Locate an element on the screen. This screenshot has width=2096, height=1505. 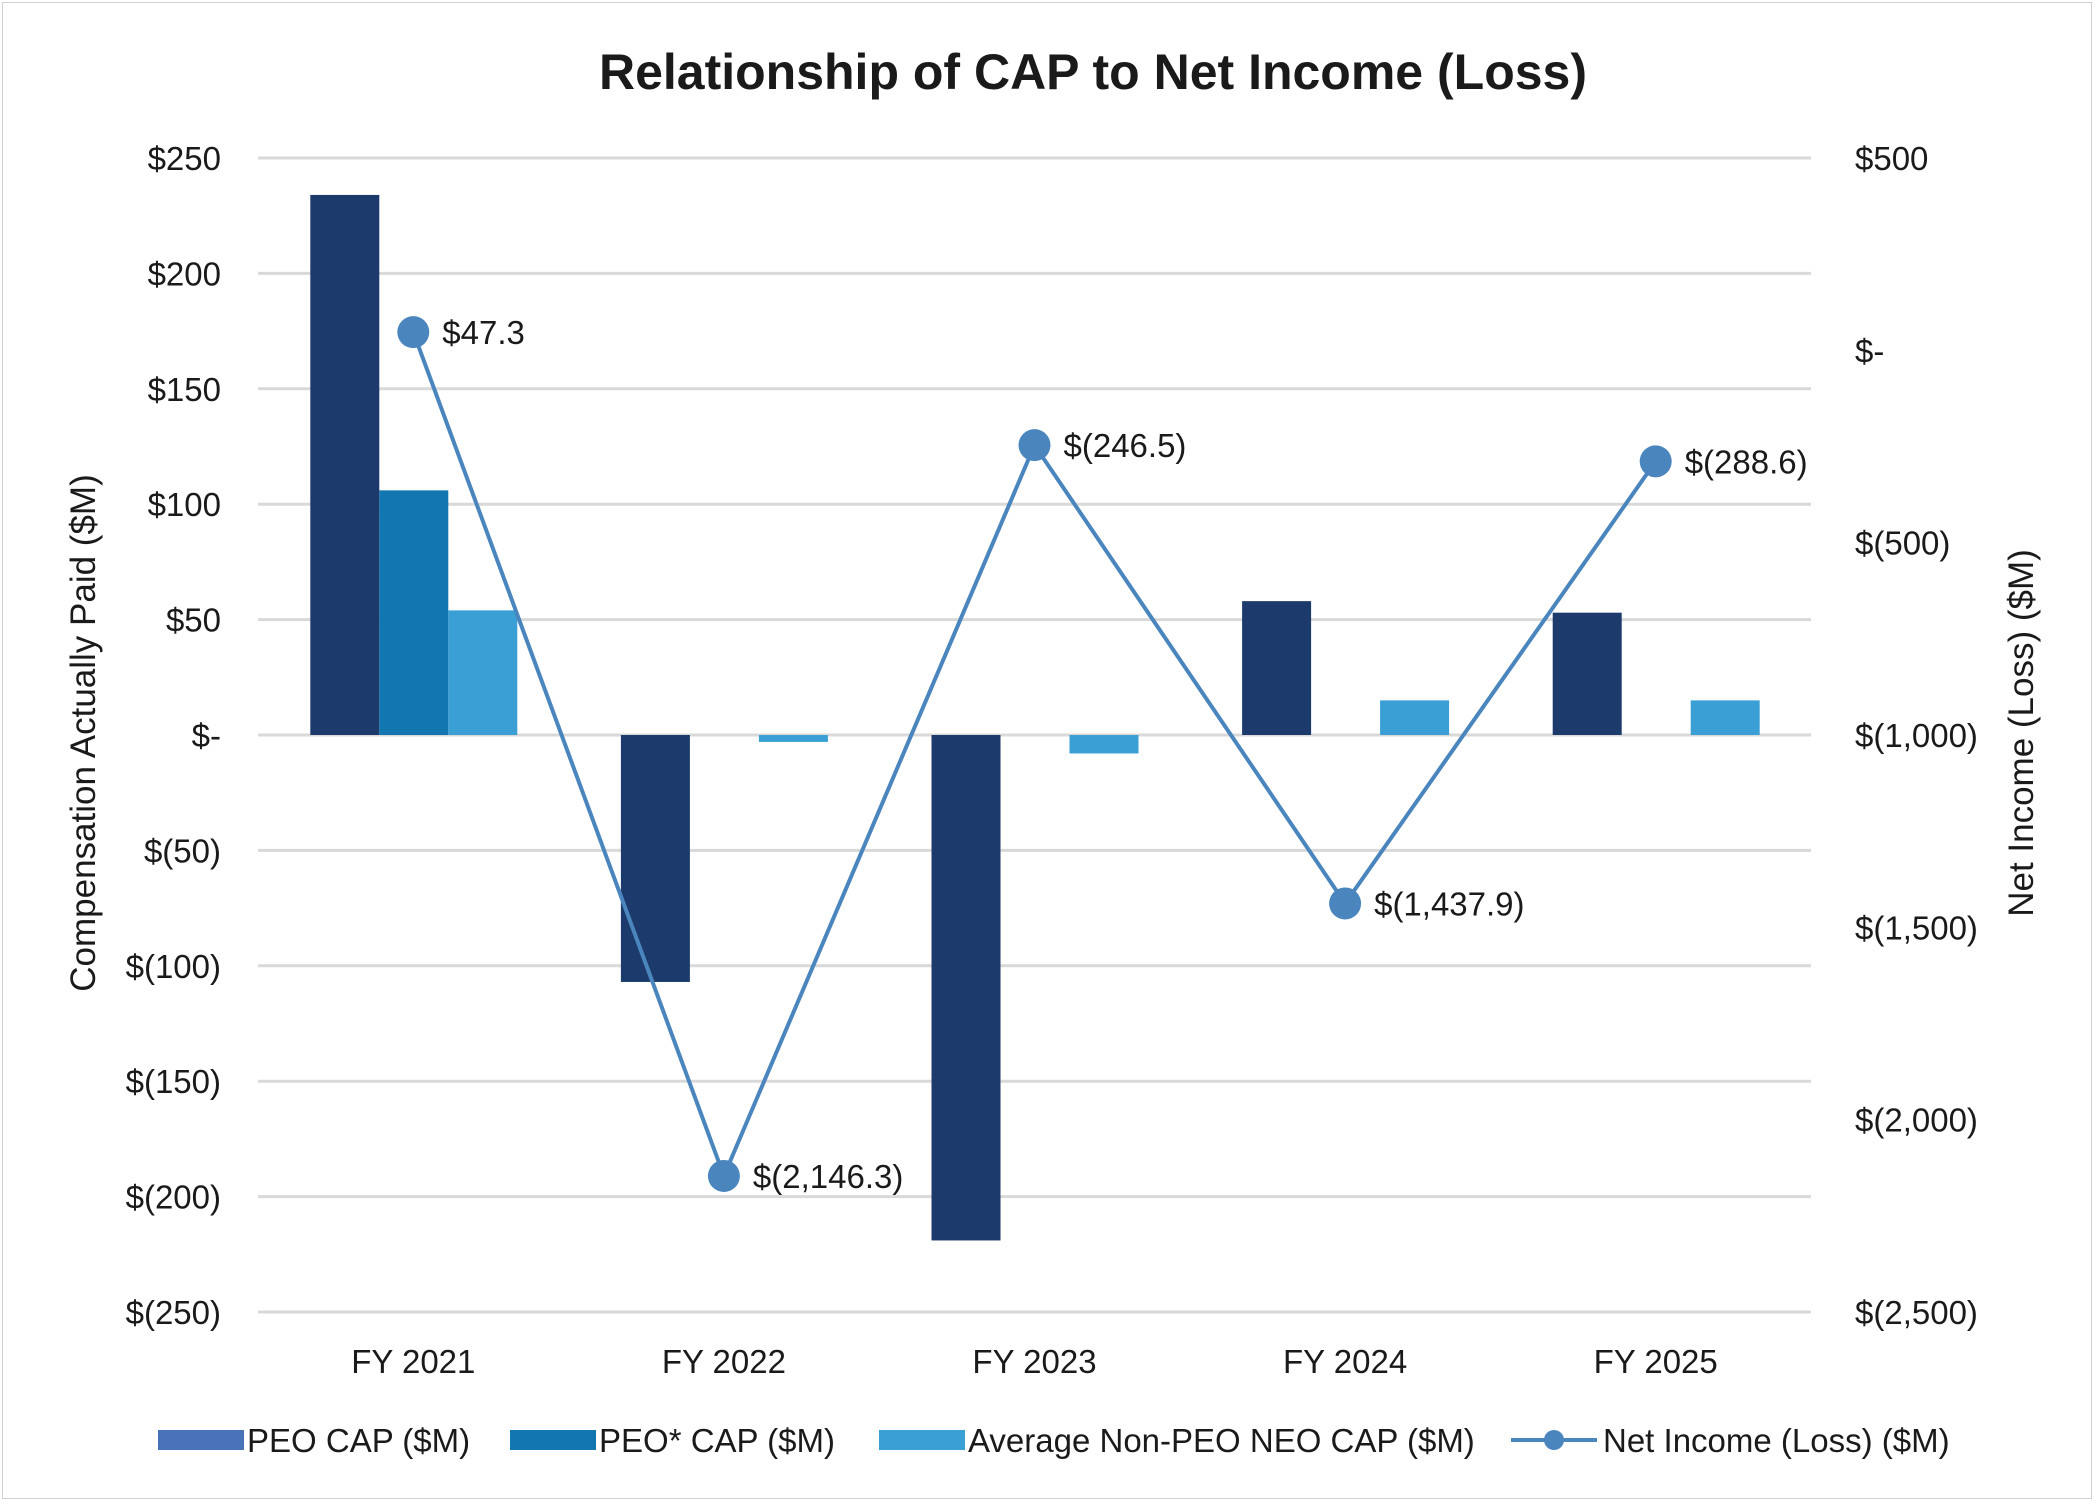
net-income-data-label: $47.3 is located at coordinates (483, 332).